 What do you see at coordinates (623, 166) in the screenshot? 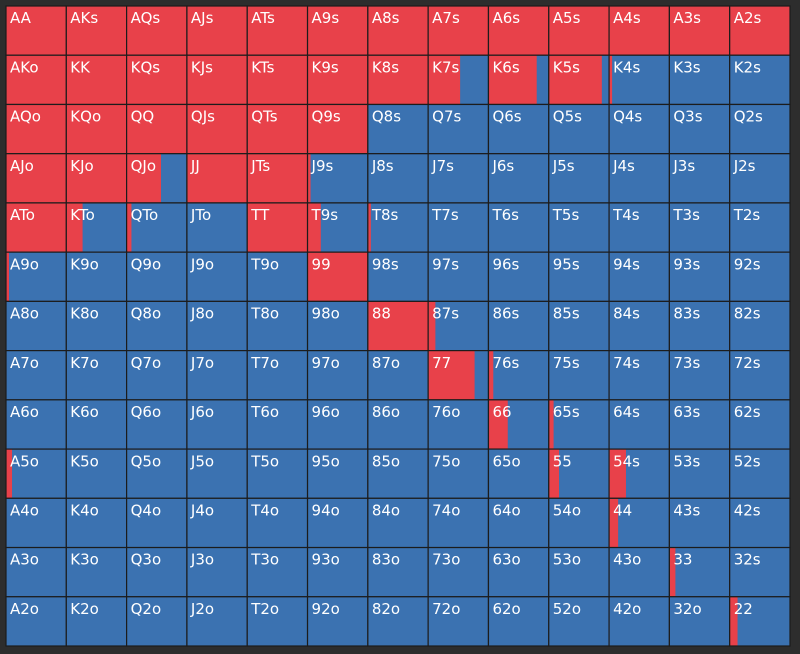
I see `hand-label: J4s` at bounding box center [623, 166].